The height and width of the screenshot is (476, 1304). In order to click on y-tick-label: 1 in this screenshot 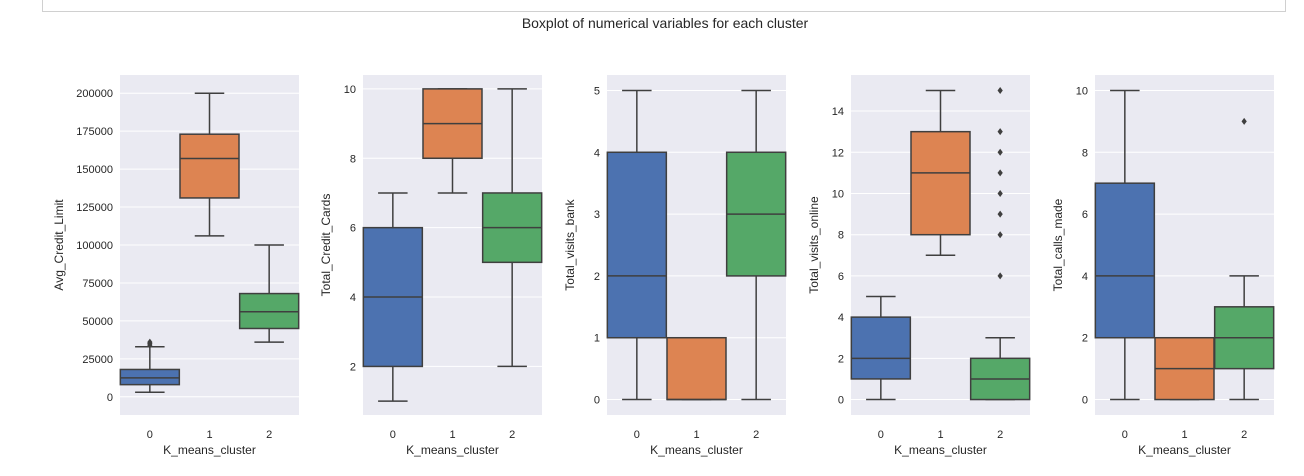, I will do `click(597, 339)`.